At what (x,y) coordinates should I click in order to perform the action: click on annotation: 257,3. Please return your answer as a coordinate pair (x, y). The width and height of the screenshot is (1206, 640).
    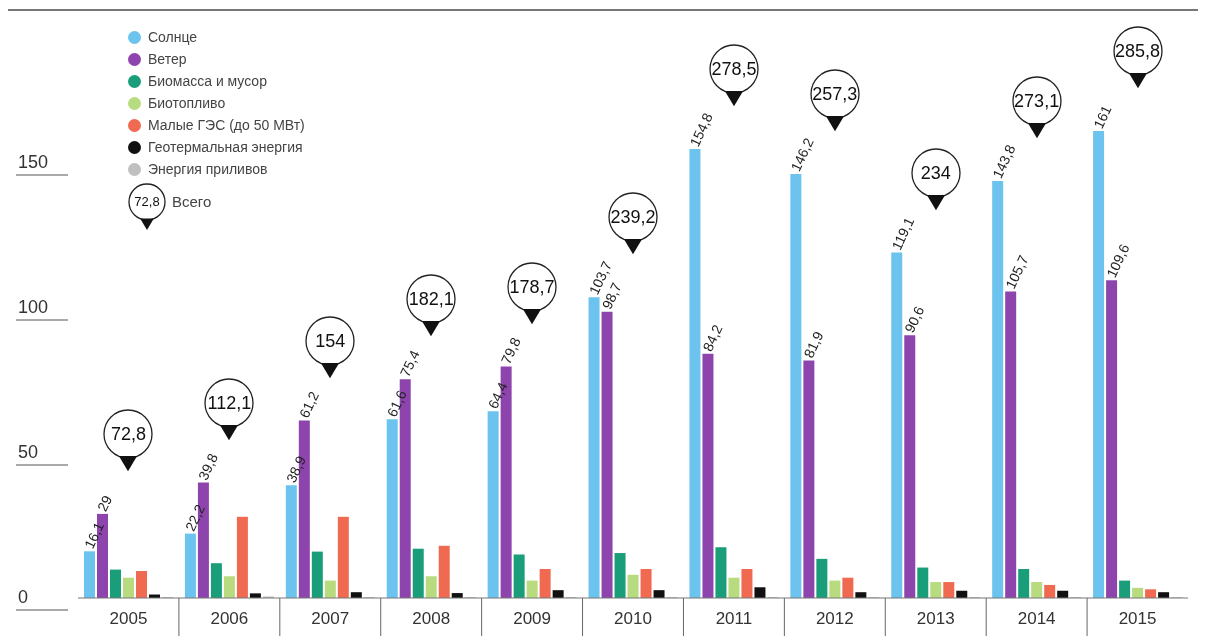
    Looking at the image, I should click on (835, 94).